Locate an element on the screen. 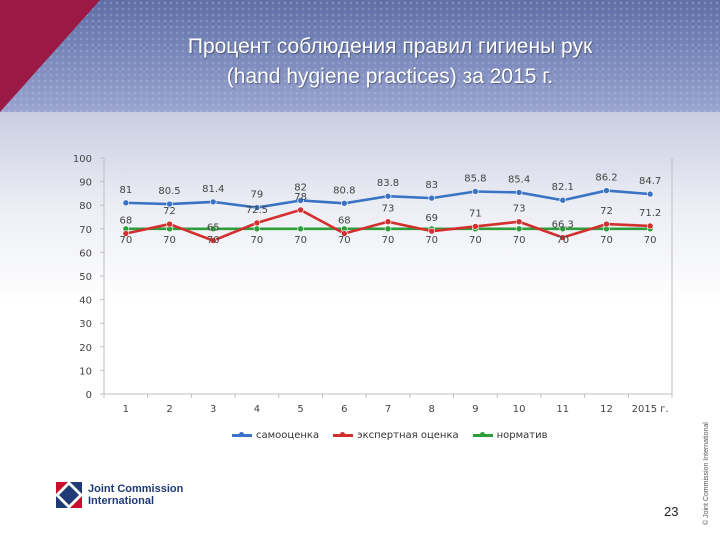 This screenshot has width=720, height=540. y-tick-label: 40 is located at coordinates (85, 301).